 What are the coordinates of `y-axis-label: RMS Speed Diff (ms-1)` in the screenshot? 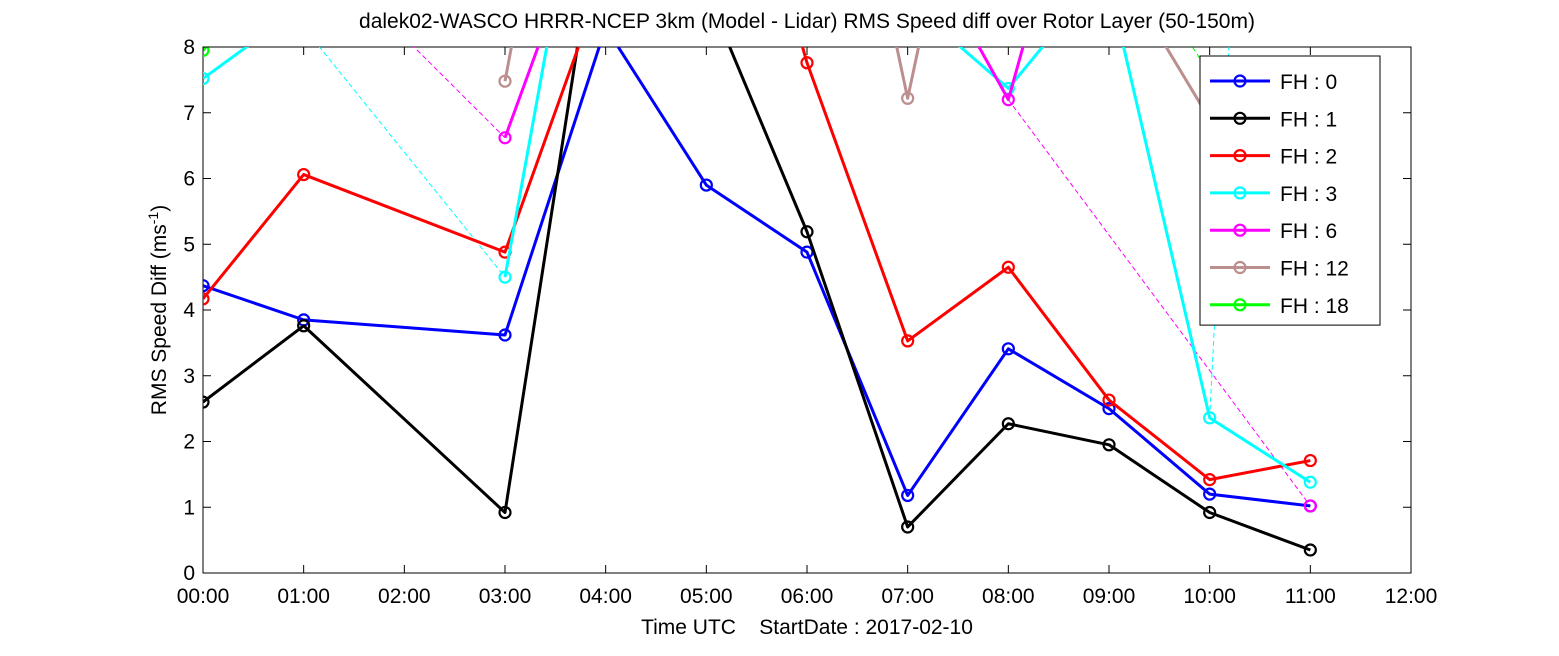 It's located at (158, 310).